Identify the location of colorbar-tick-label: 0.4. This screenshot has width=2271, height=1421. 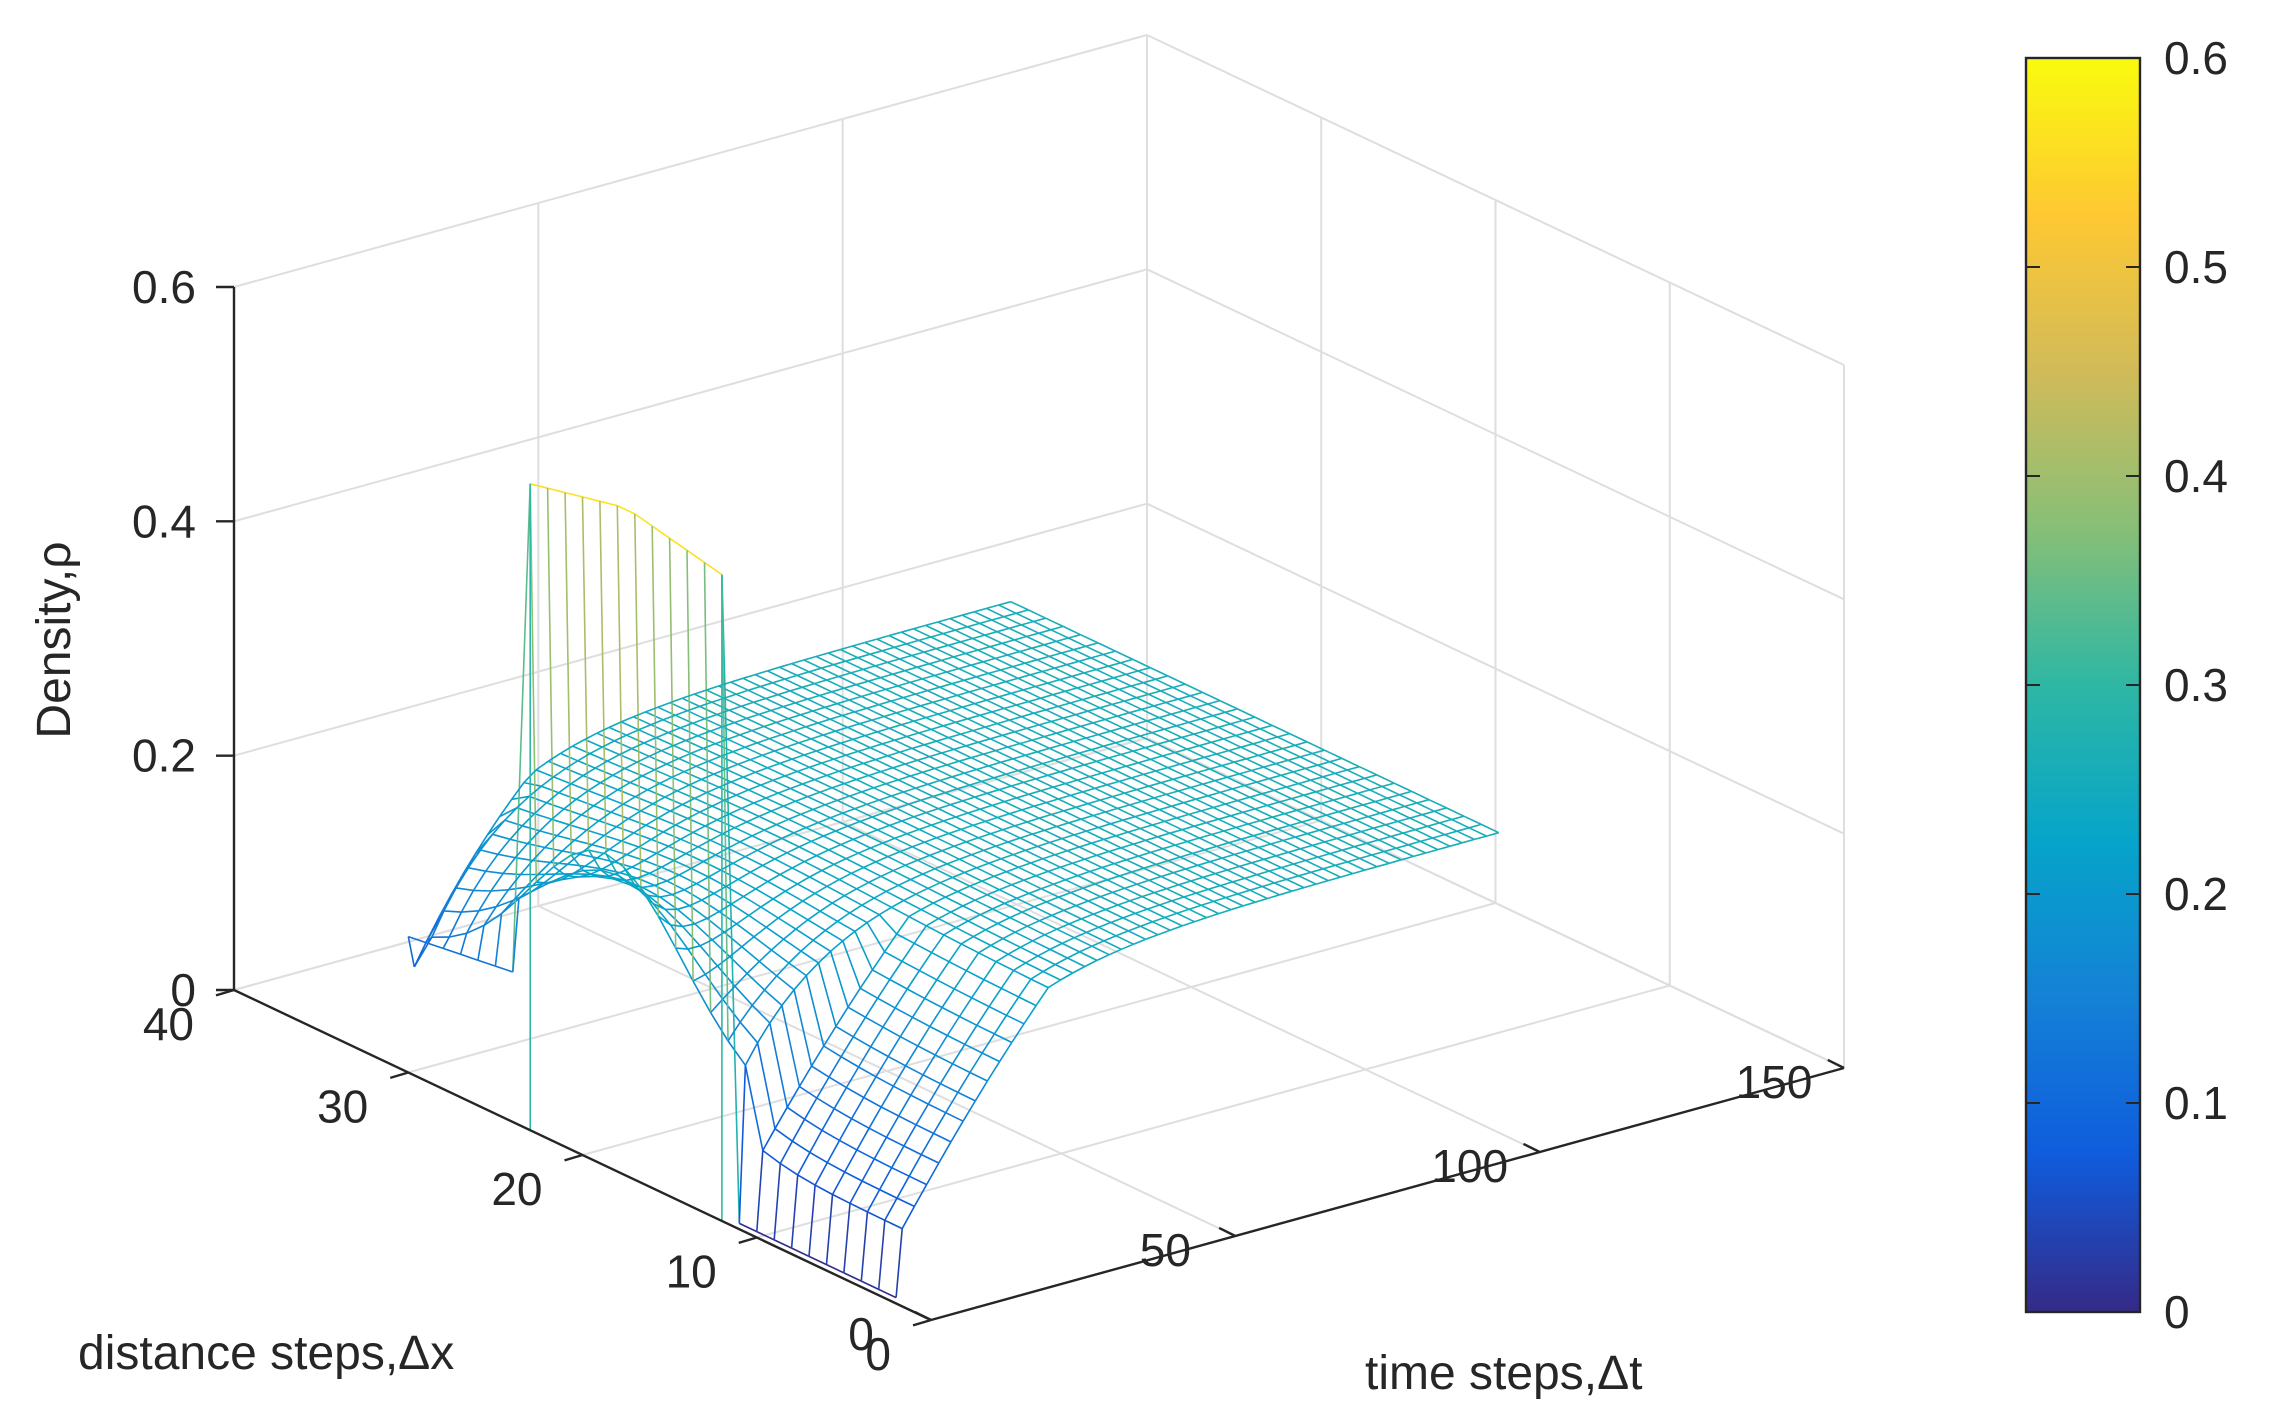
(2196, 476).